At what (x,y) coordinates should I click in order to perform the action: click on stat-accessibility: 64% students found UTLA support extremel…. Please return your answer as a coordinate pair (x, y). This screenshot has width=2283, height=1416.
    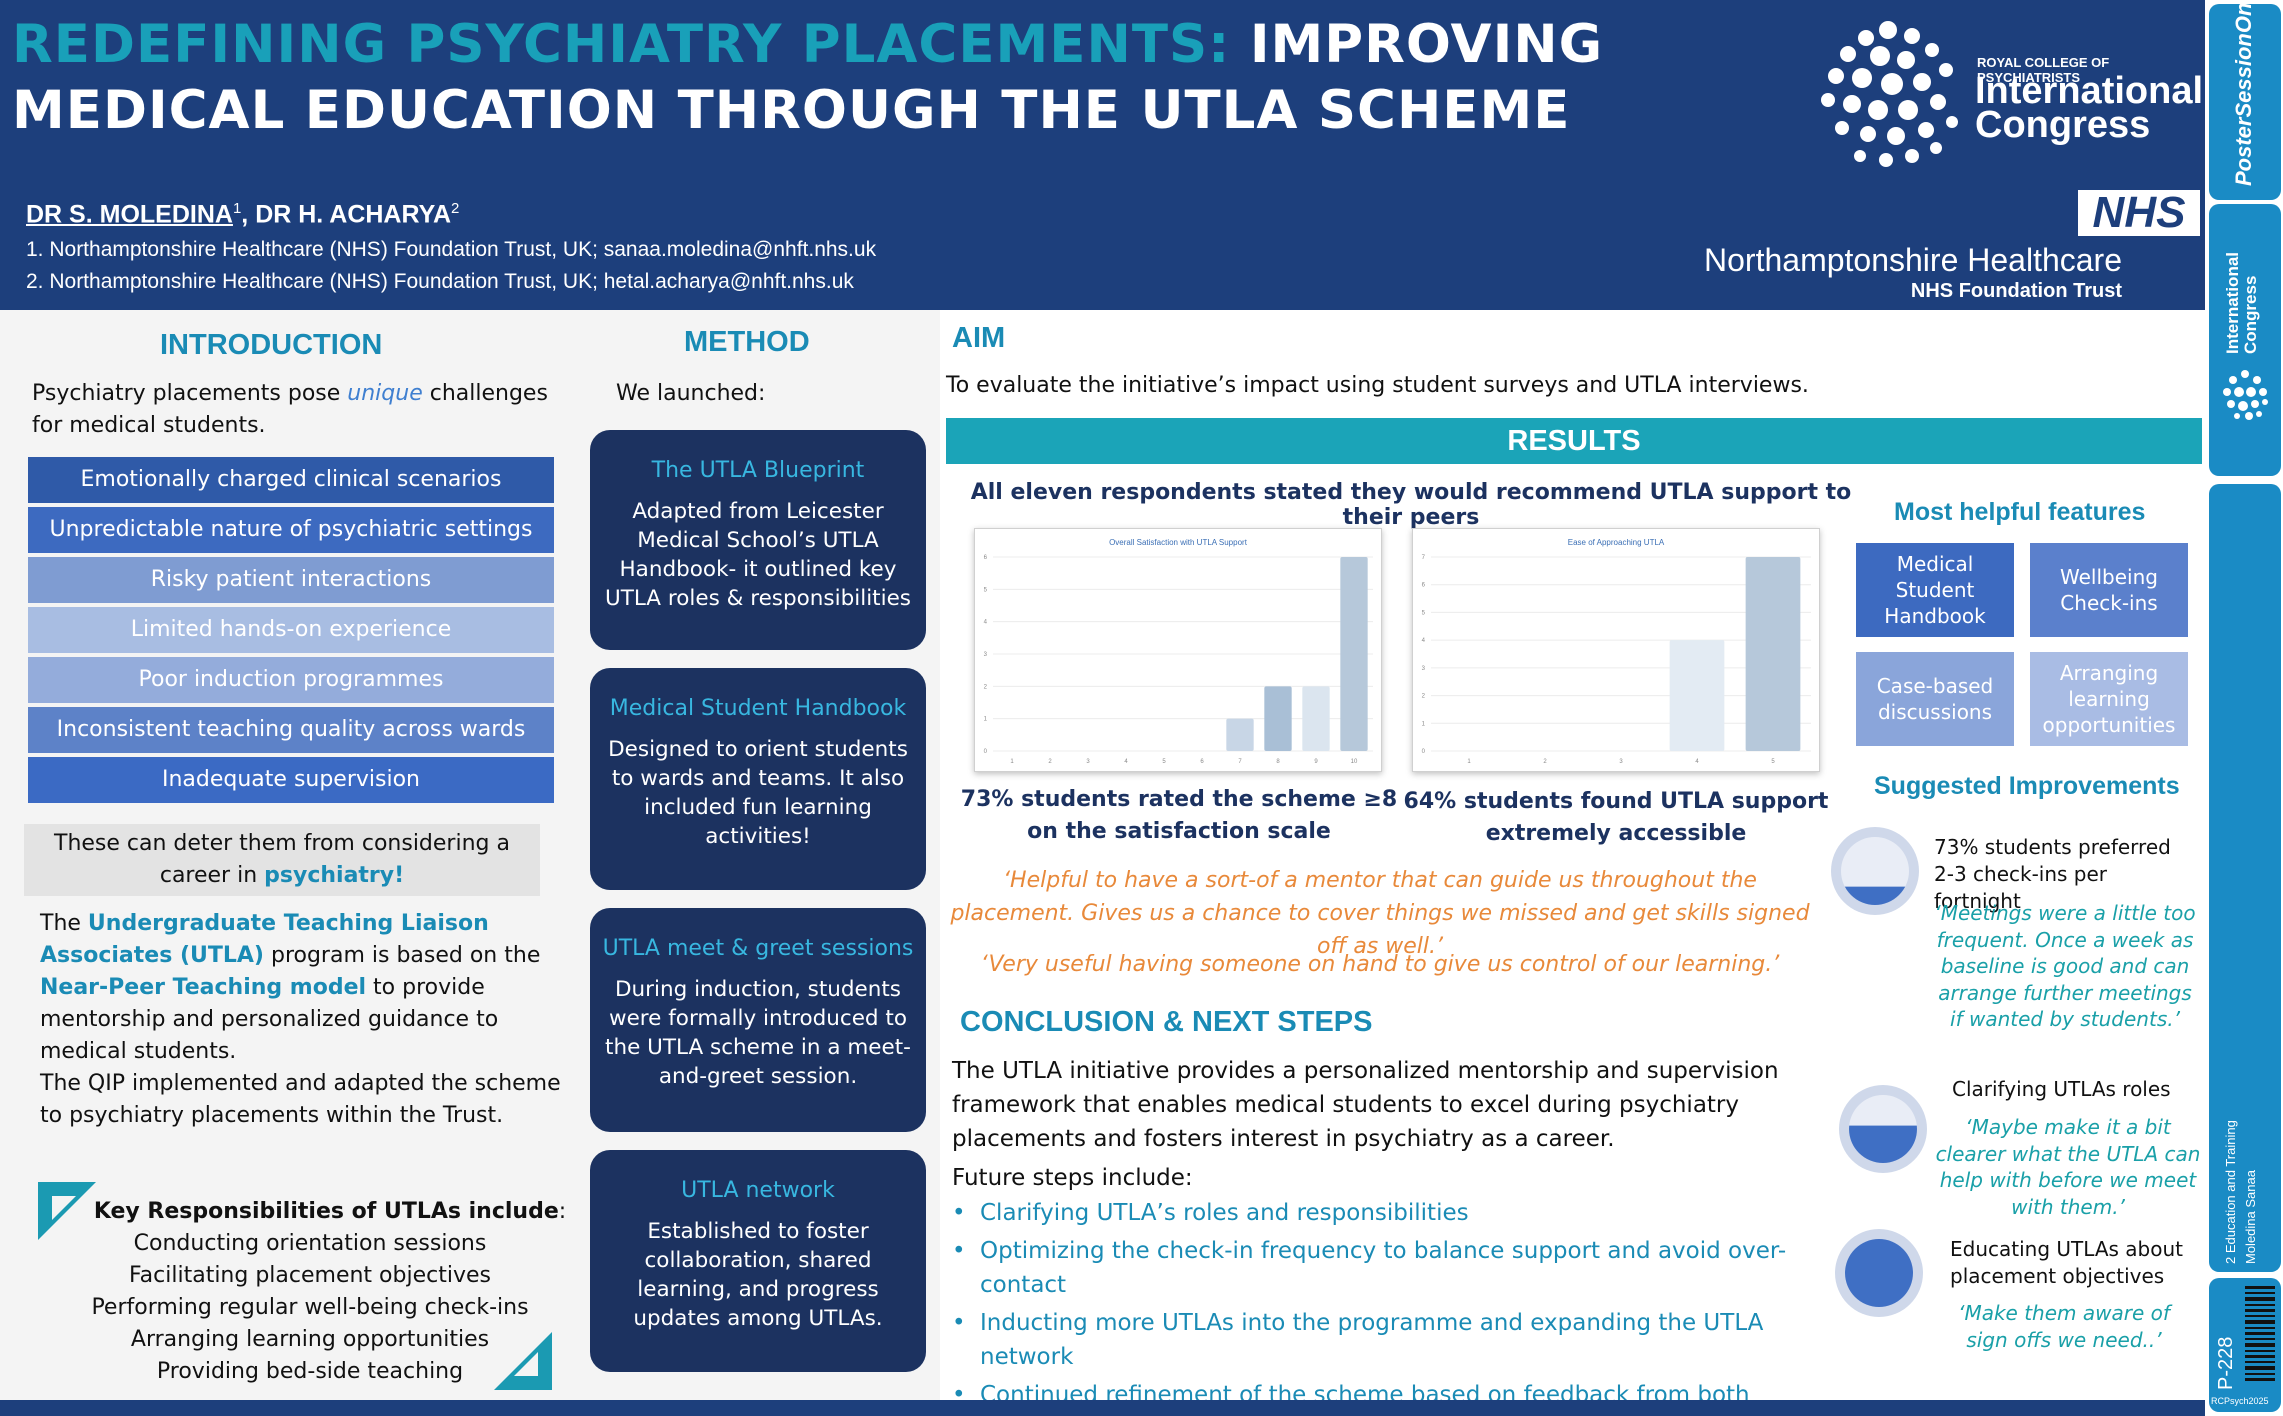
    Looking at the image, I should click on (1616, 817).